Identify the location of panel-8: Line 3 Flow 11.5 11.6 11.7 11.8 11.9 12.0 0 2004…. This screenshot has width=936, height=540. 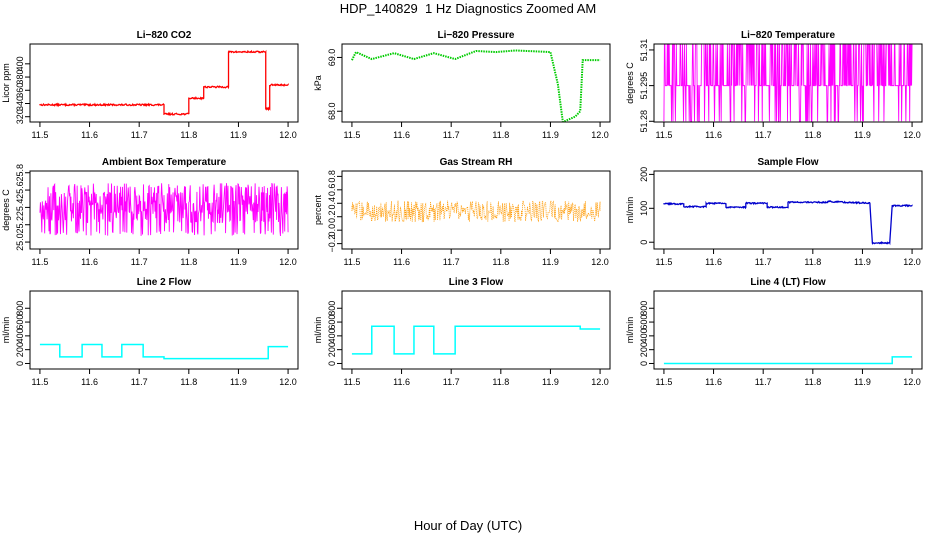
(462, 332).